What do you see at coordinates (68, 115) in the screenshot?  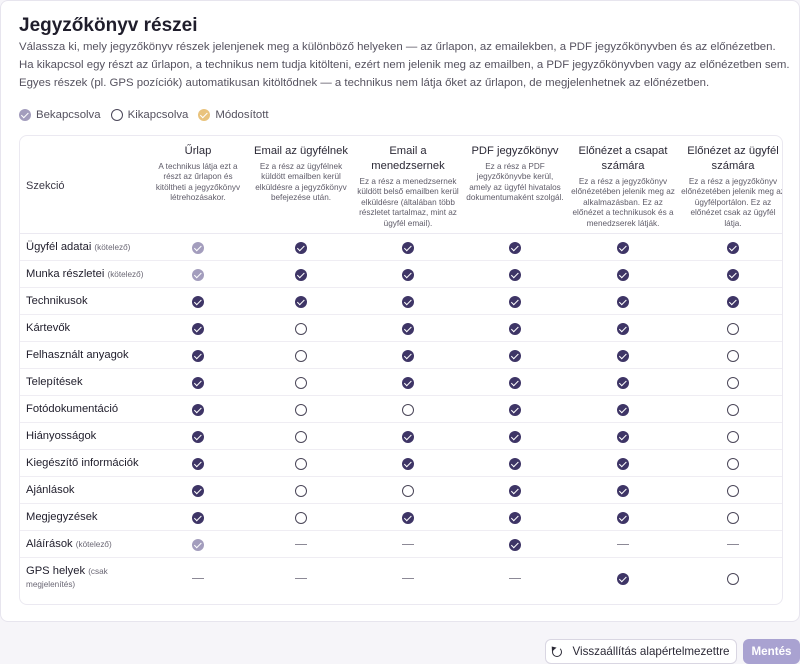 I see `legend-on-label: Bekapcsolva` at bounding box center [68, 115].